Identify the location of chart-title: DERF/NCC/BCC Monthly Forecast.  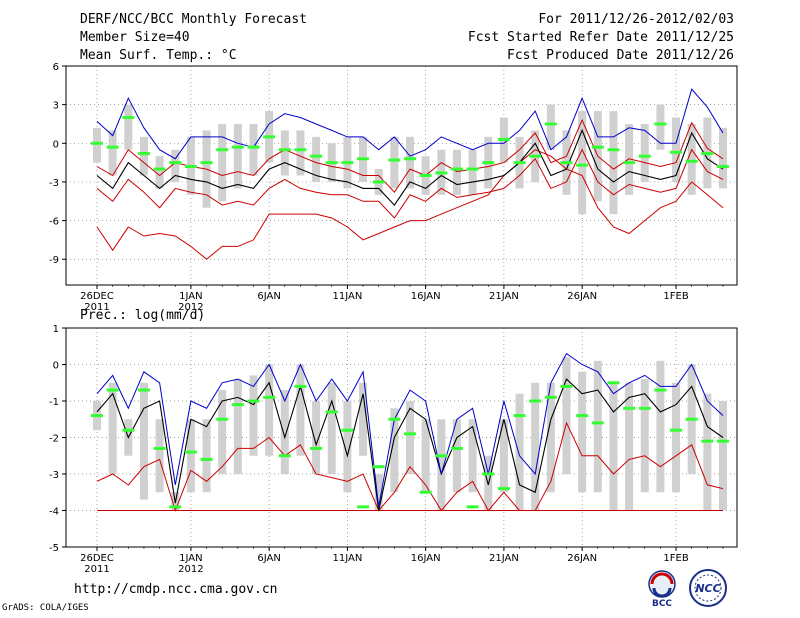
(193, 19).